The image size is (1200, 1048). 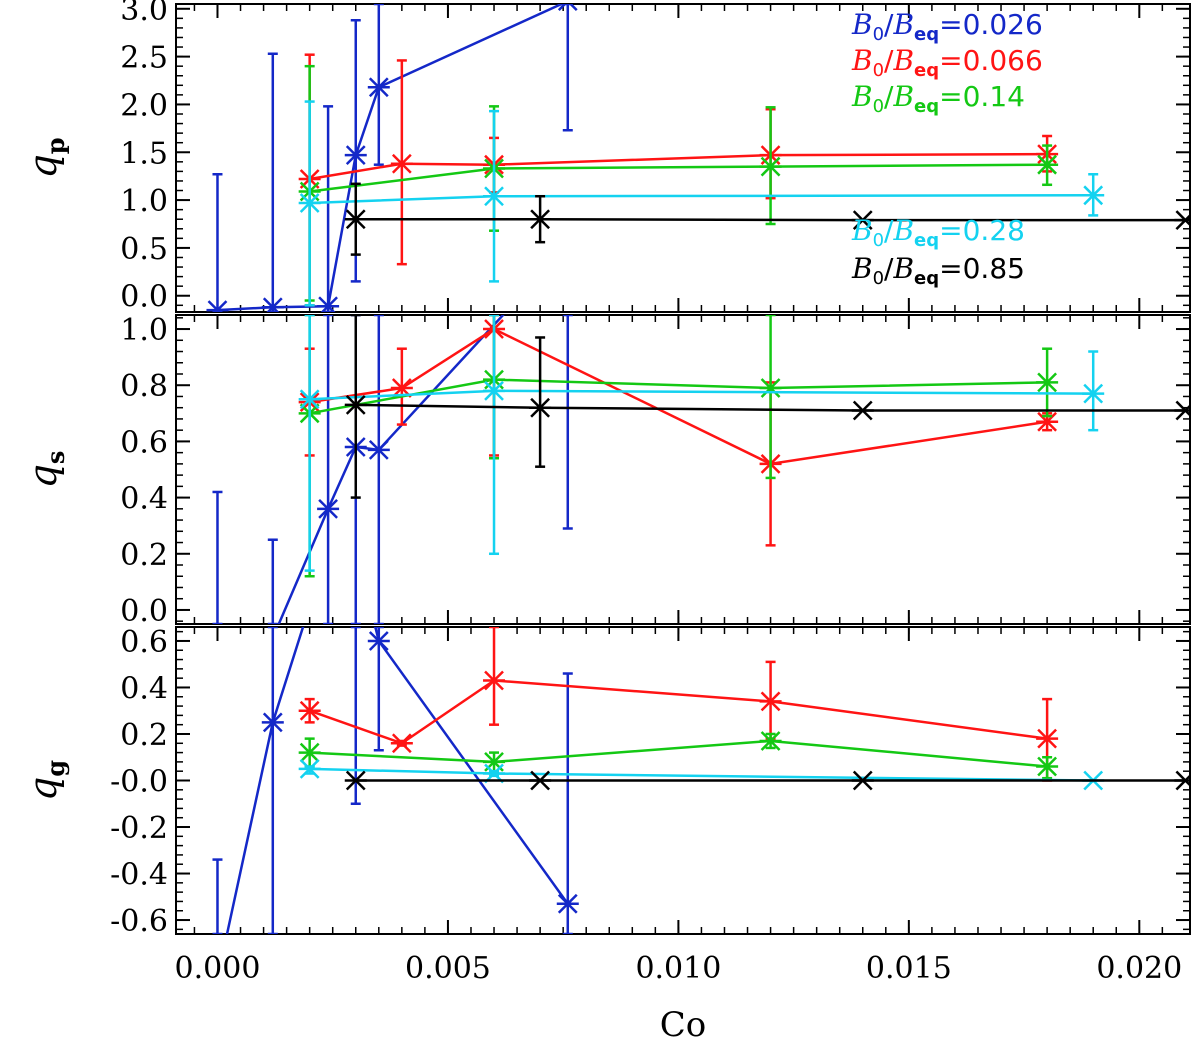 I want to click on y-tick-label: 3.0, so click(x=144, y=14).